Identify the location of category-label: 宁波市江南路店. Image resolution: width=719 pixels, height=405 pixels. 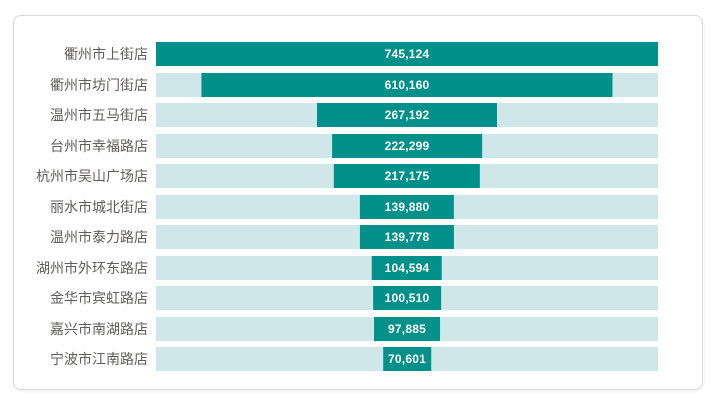
(99, 359).